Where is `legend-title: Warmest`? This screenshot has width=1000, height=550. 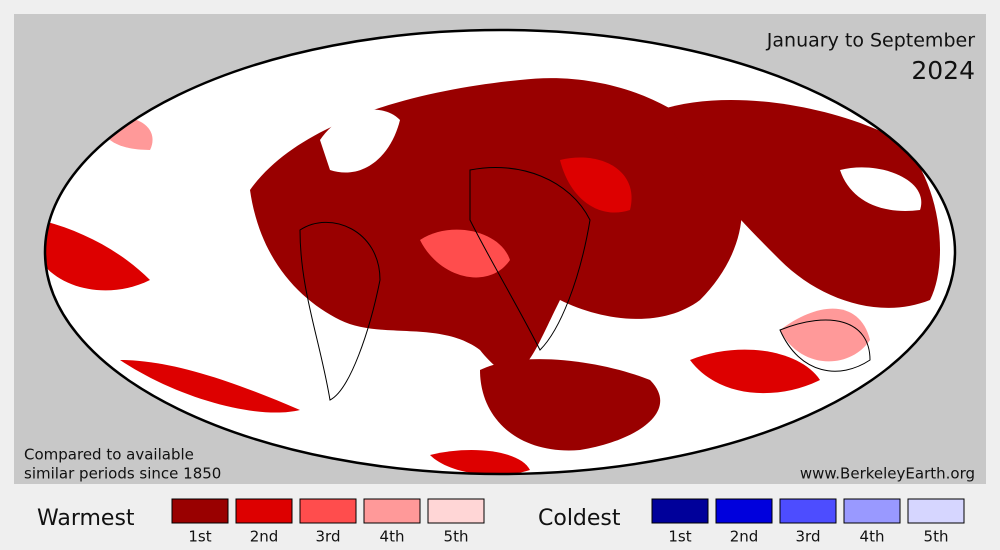 legend-title: Warmest is located at coordinates (86, 518).